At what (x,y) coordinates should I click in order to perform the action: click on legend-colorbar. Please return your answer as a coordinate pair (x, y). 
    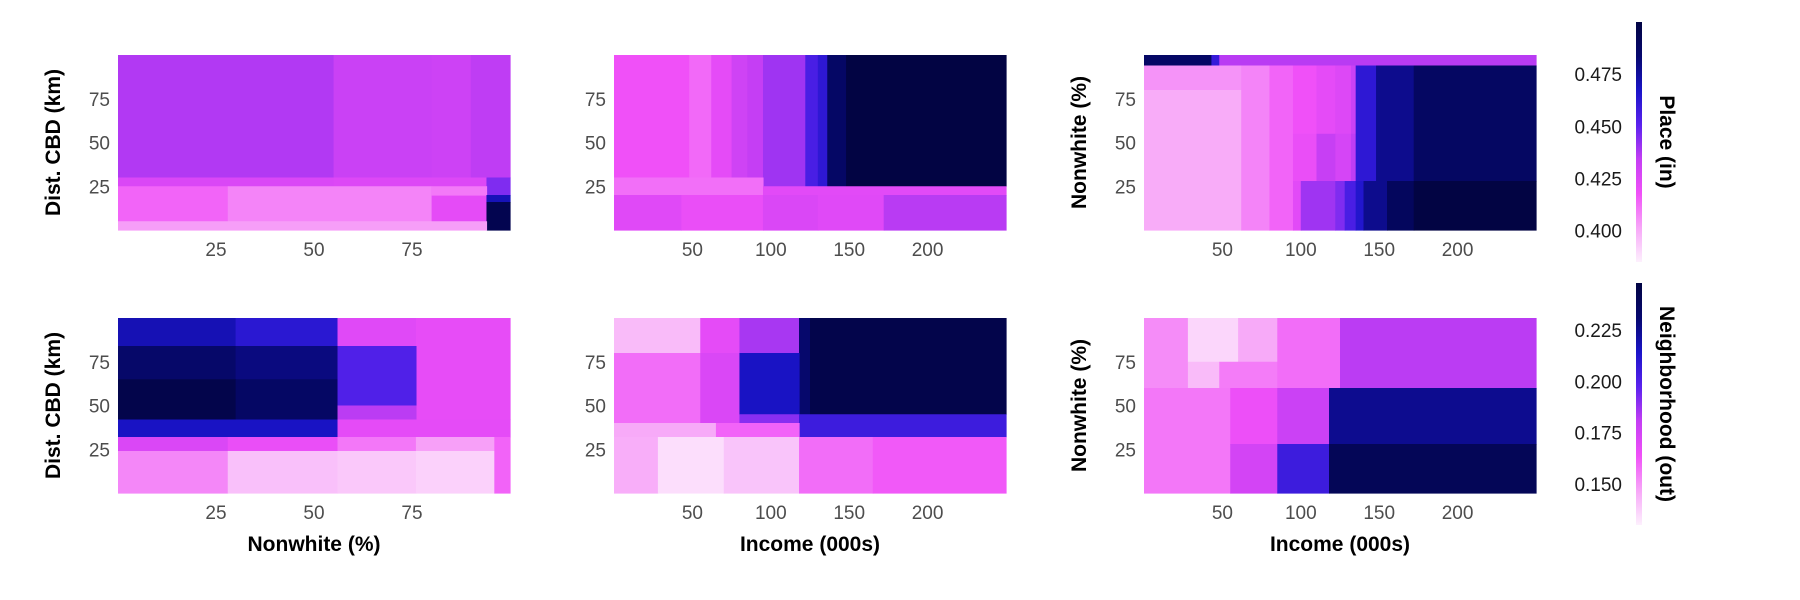
    Looking at the image, I should click on (1639, 142).